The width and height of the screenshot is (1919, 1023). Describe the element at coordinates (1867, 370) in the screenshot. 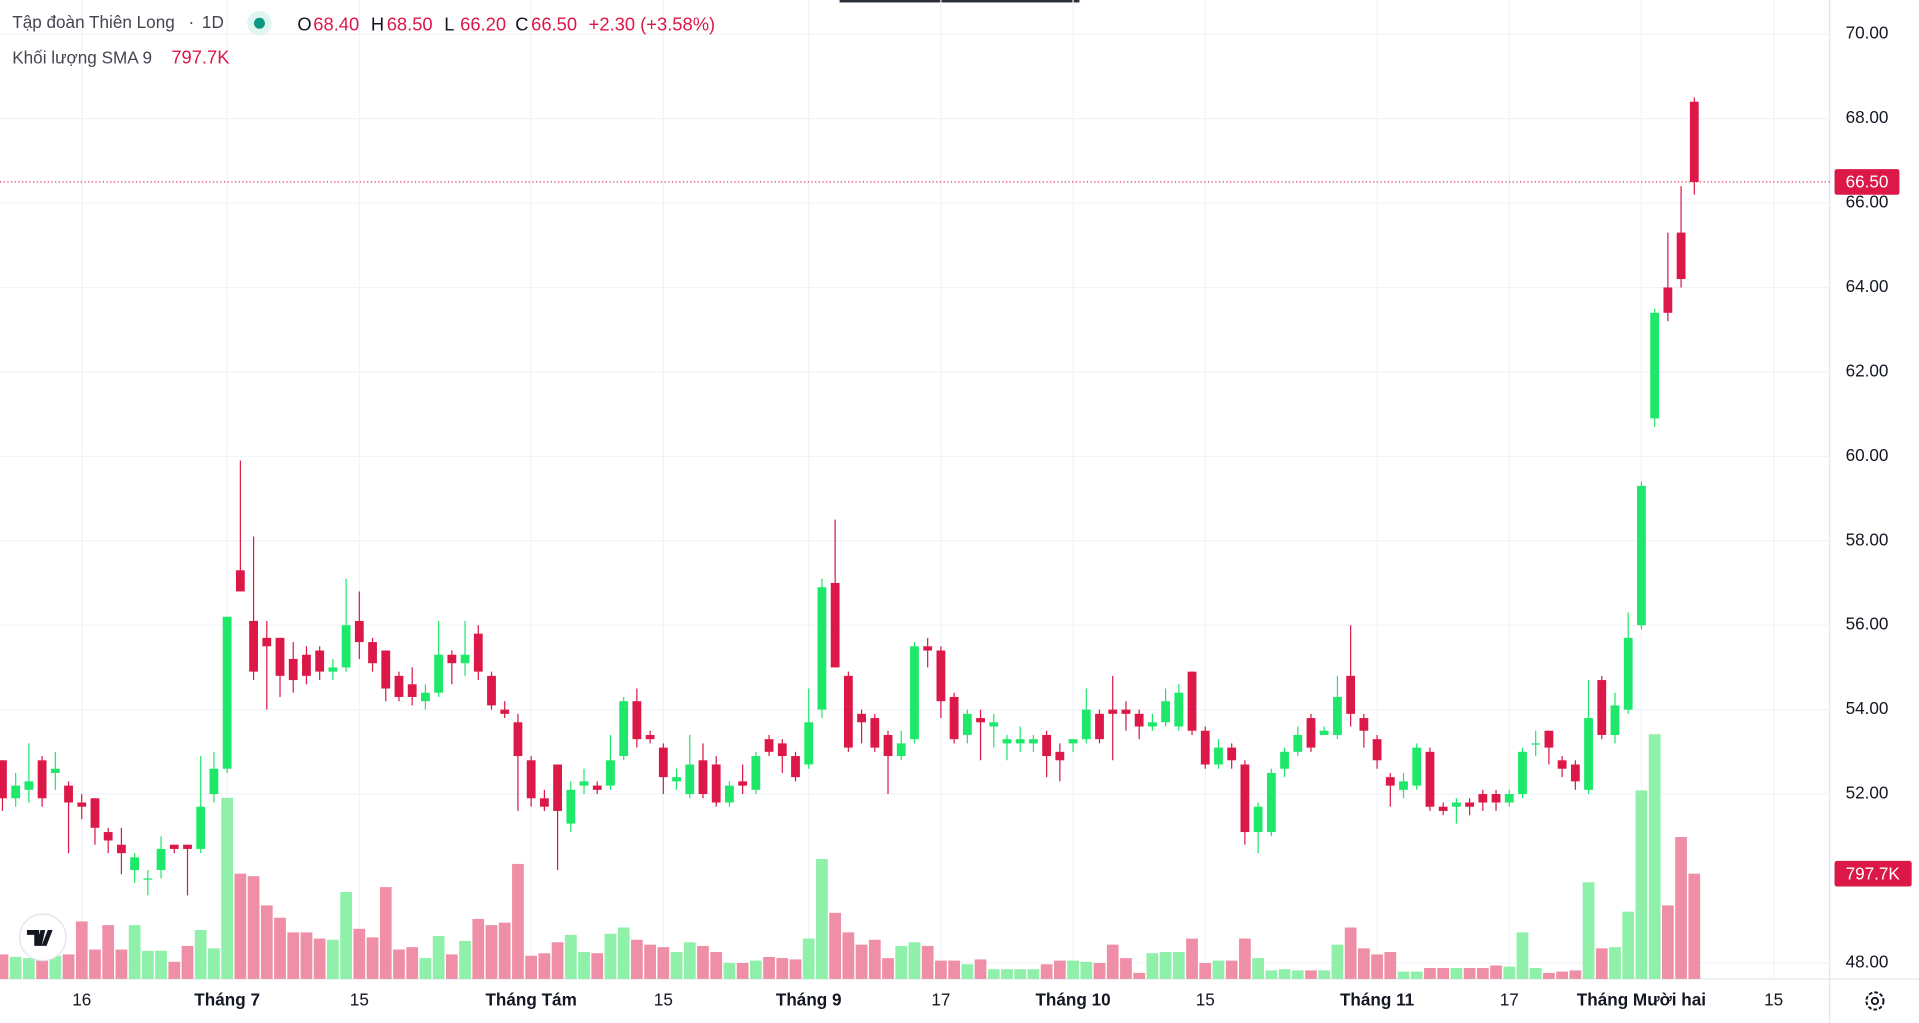

I see `y-tick-label: 62.00` at that location.